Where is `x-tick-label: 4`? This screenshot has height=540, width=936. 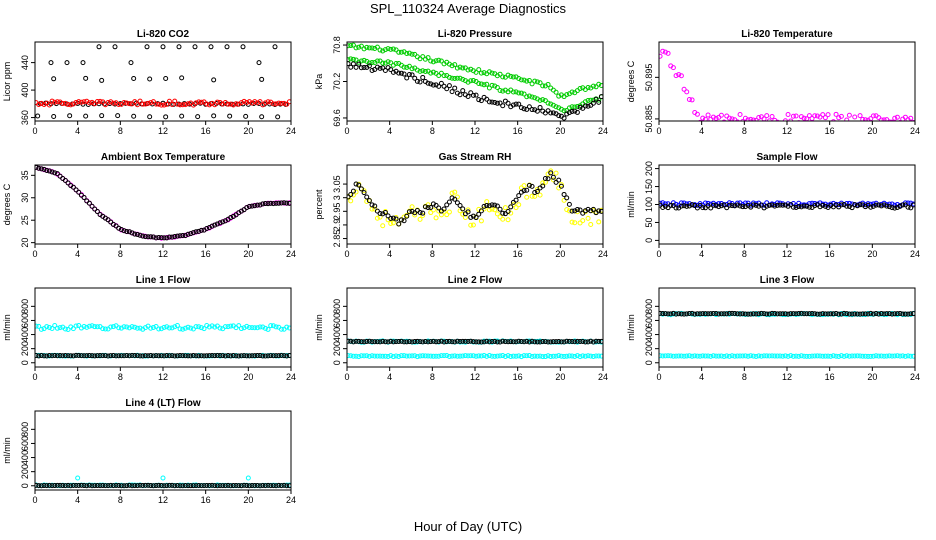 x-tick-label: 4 is located at coordinates (389, 131).